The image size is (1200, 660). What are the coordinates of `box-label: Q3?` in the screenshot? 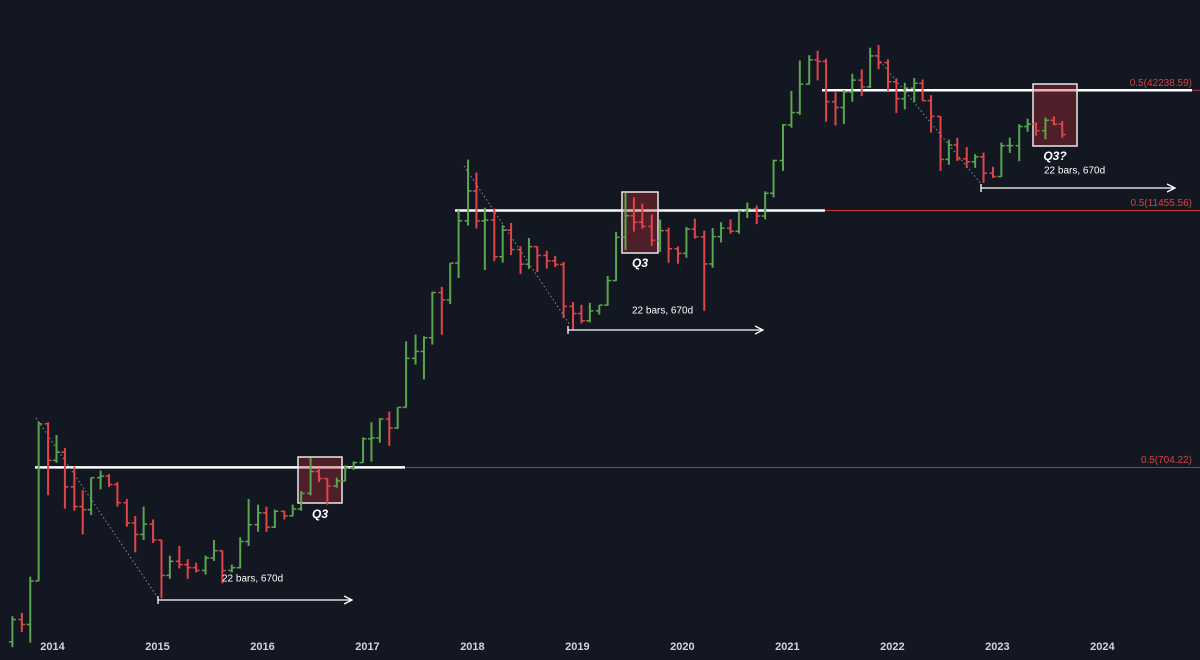 It's located at (1055, 156).